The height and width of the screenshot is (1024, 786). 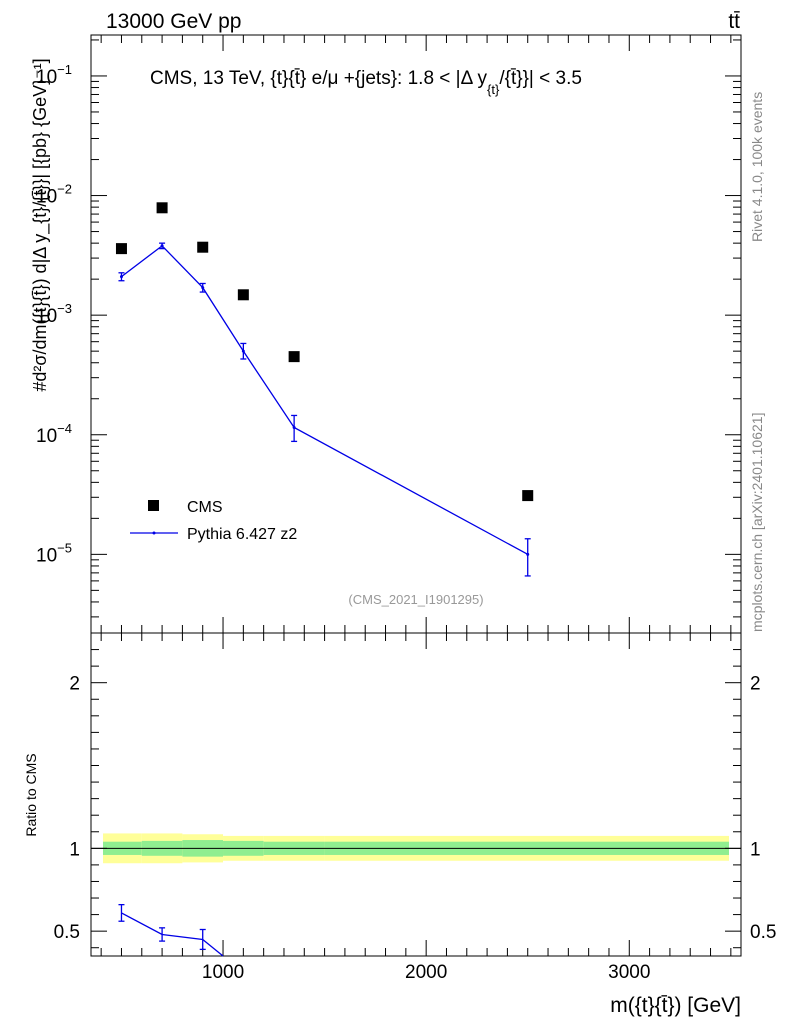 I want to click on main-y-tick-label: 10⁻², so click(x=54, y=195).